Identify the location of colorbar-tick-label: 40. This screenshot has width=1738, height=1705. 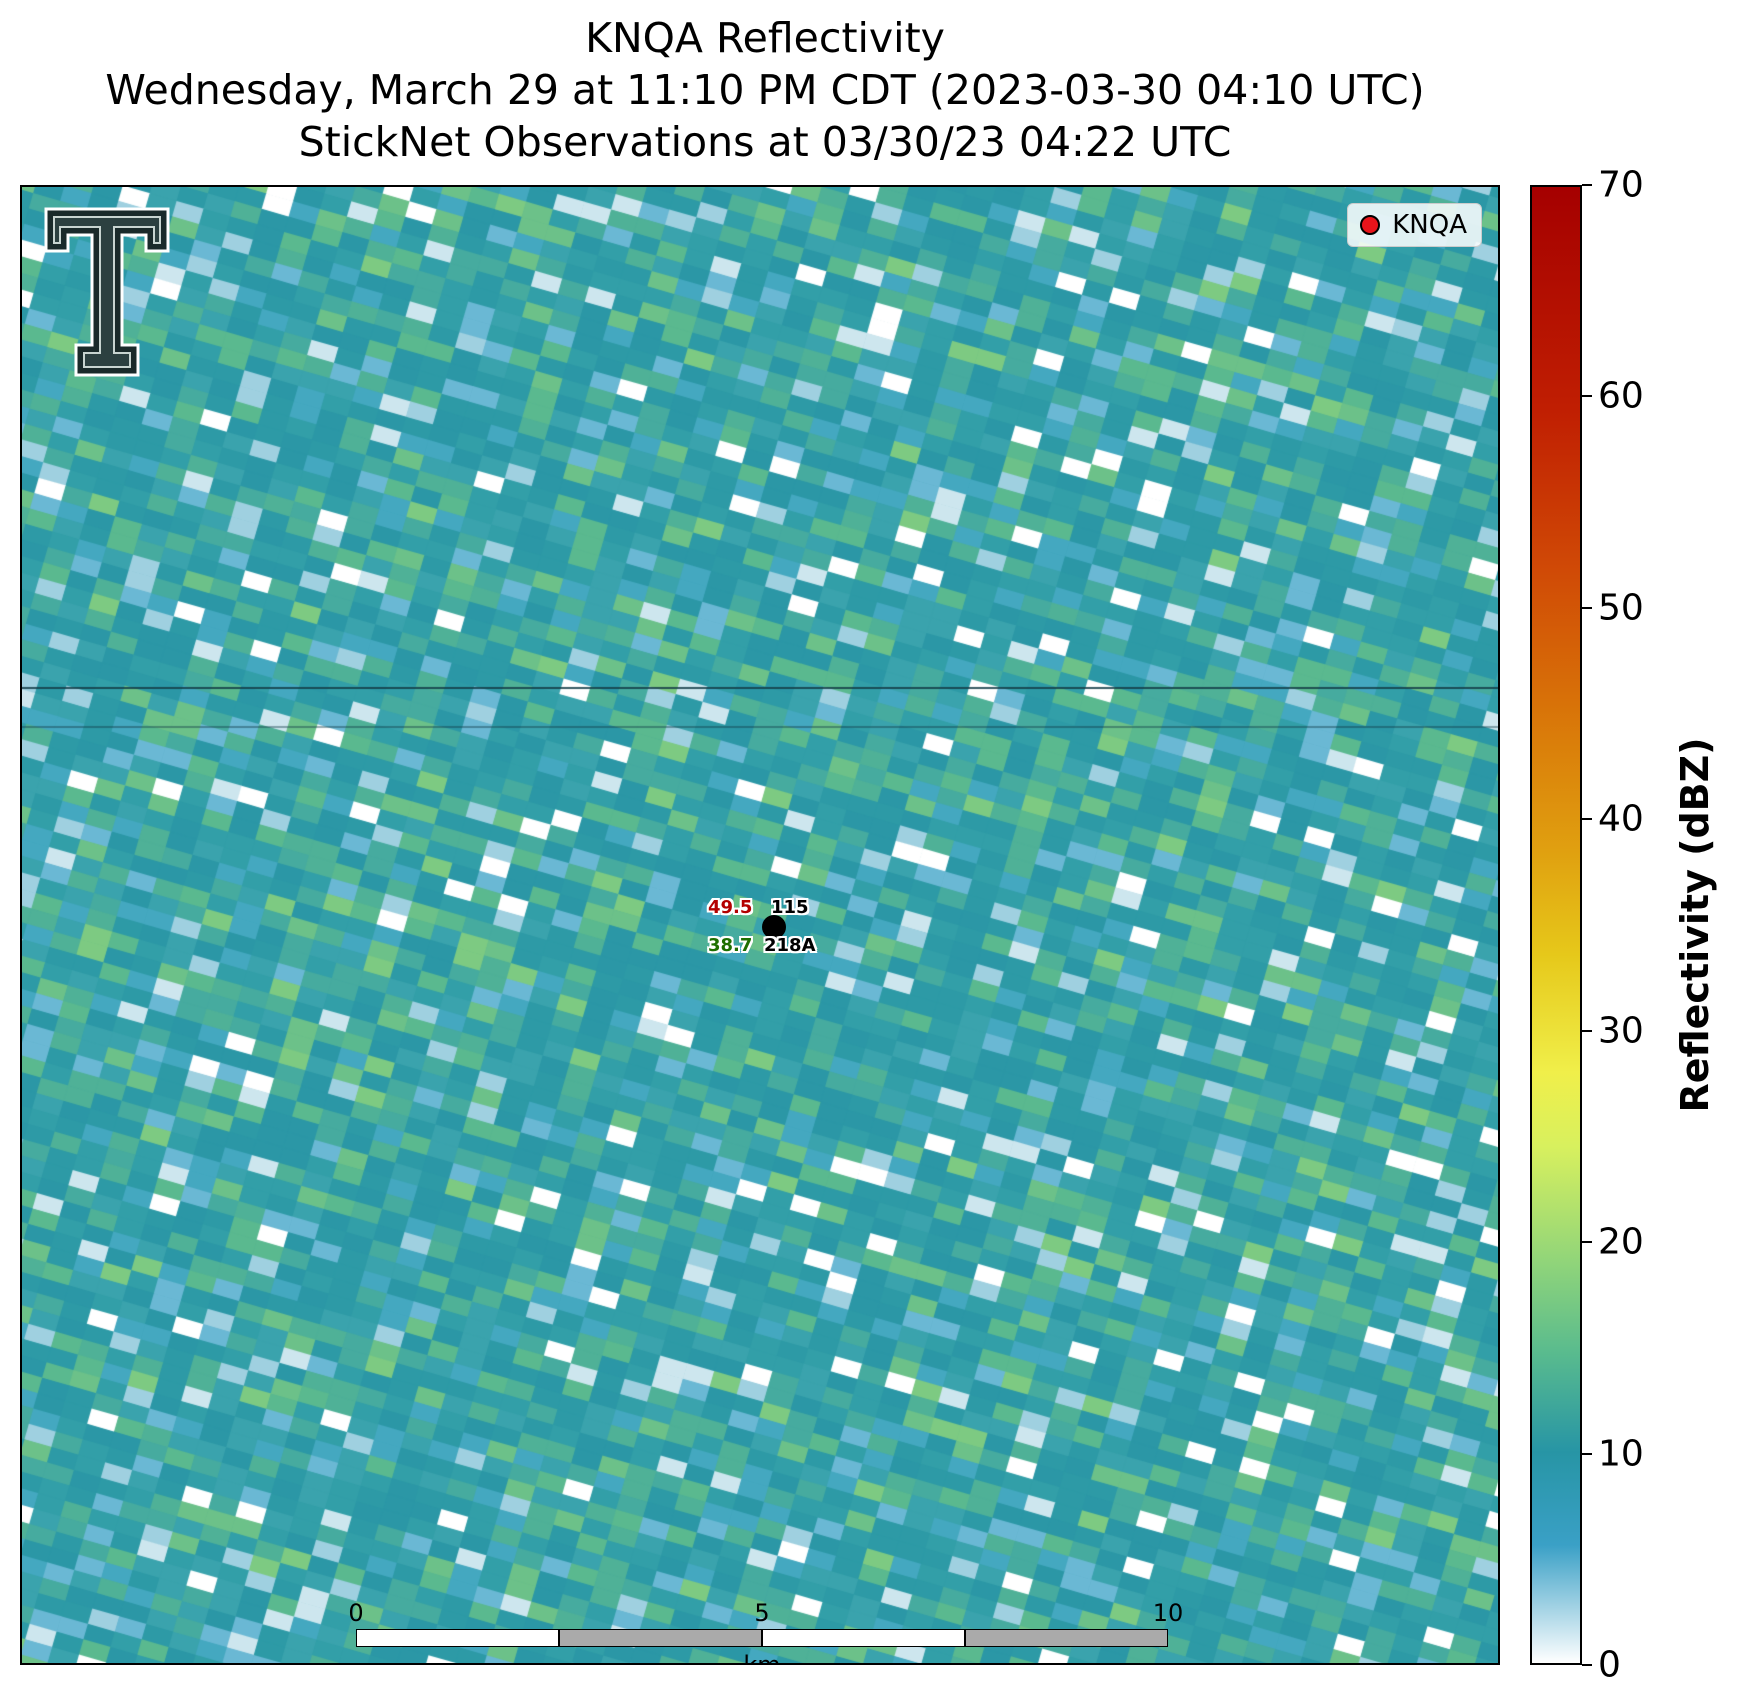
(1621, 819).